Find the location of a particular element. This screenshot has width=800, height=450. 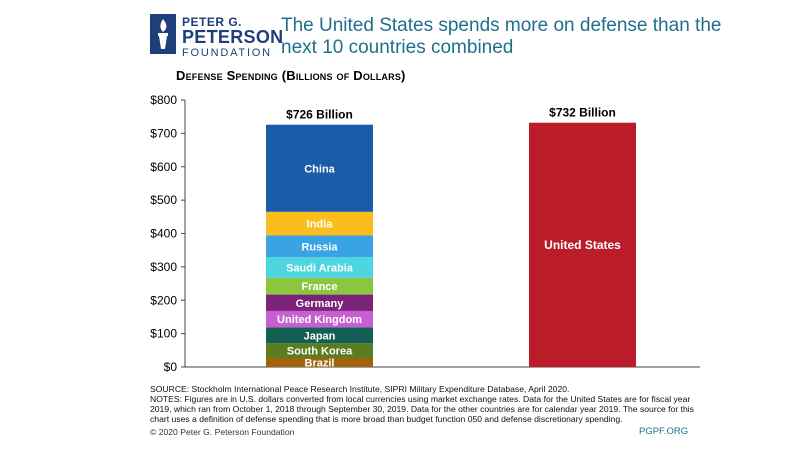

segment-label: Brazil is located at coordinates (320, 363).